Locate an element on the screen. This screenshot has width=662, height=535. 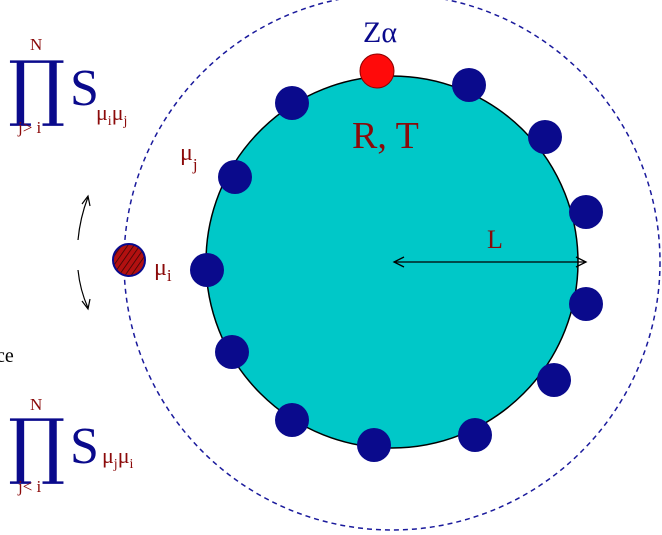
mu-j-label: μj is located at coordinates (189, 157).